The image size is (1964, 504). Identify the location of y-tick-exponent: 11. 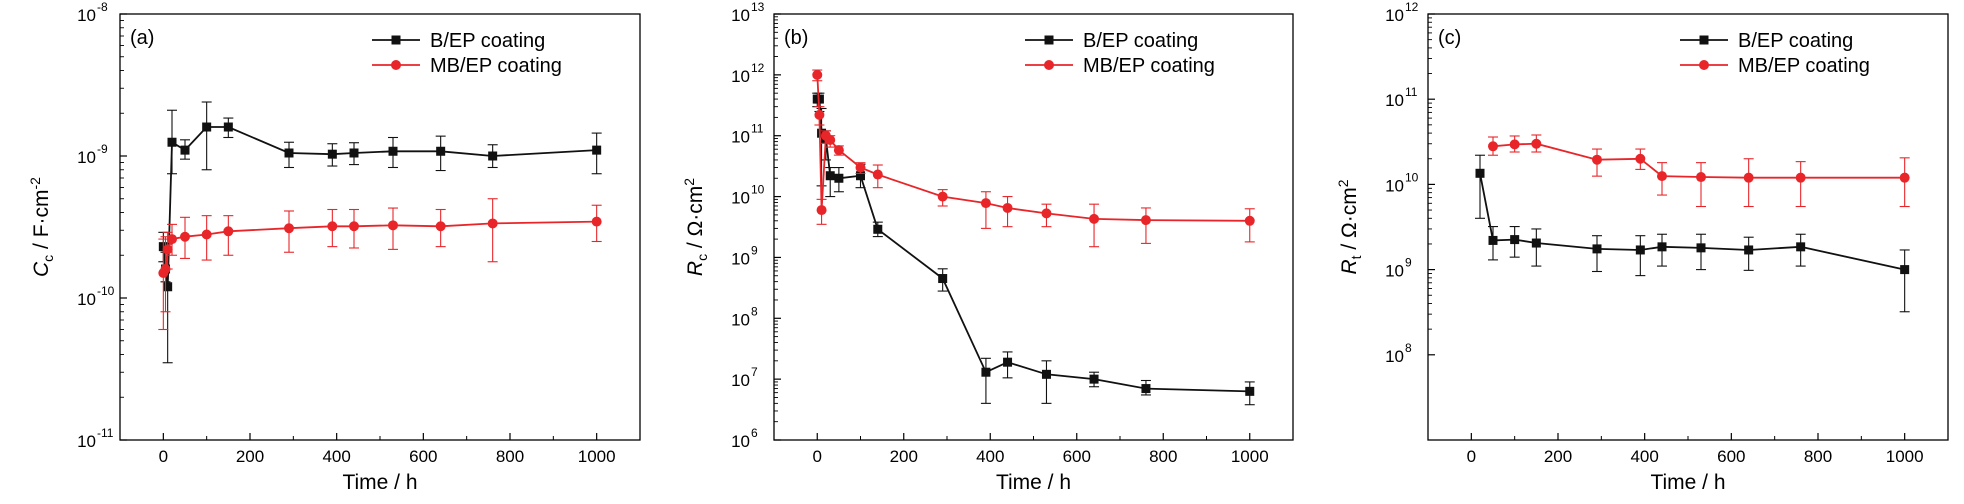
(757, 129).